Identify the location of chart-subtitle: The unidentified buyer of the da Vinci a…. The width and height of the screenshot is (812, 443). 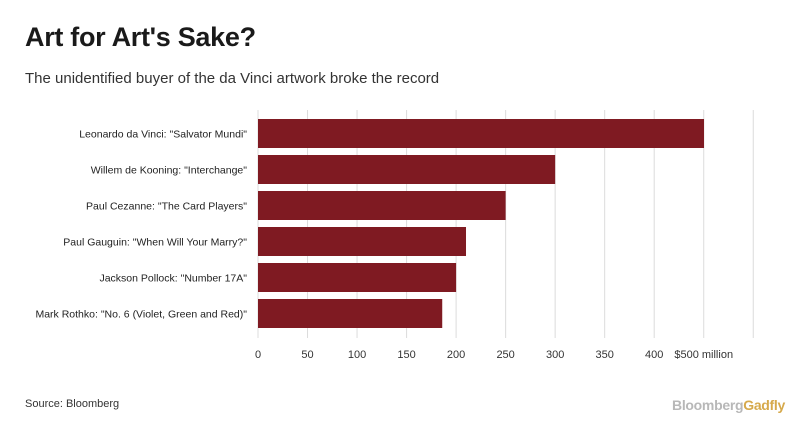
(232, 78).